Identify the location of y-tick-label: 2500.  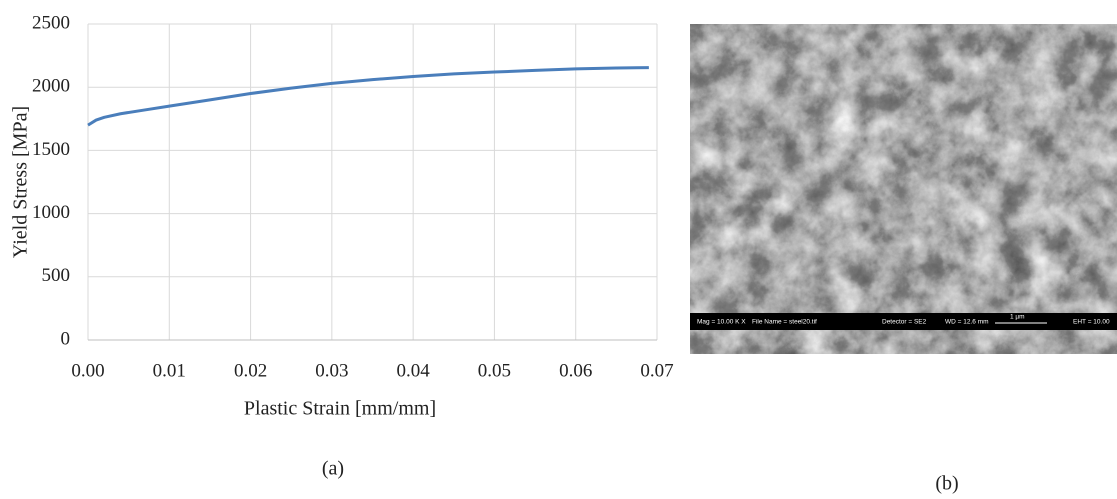
(51, 22).